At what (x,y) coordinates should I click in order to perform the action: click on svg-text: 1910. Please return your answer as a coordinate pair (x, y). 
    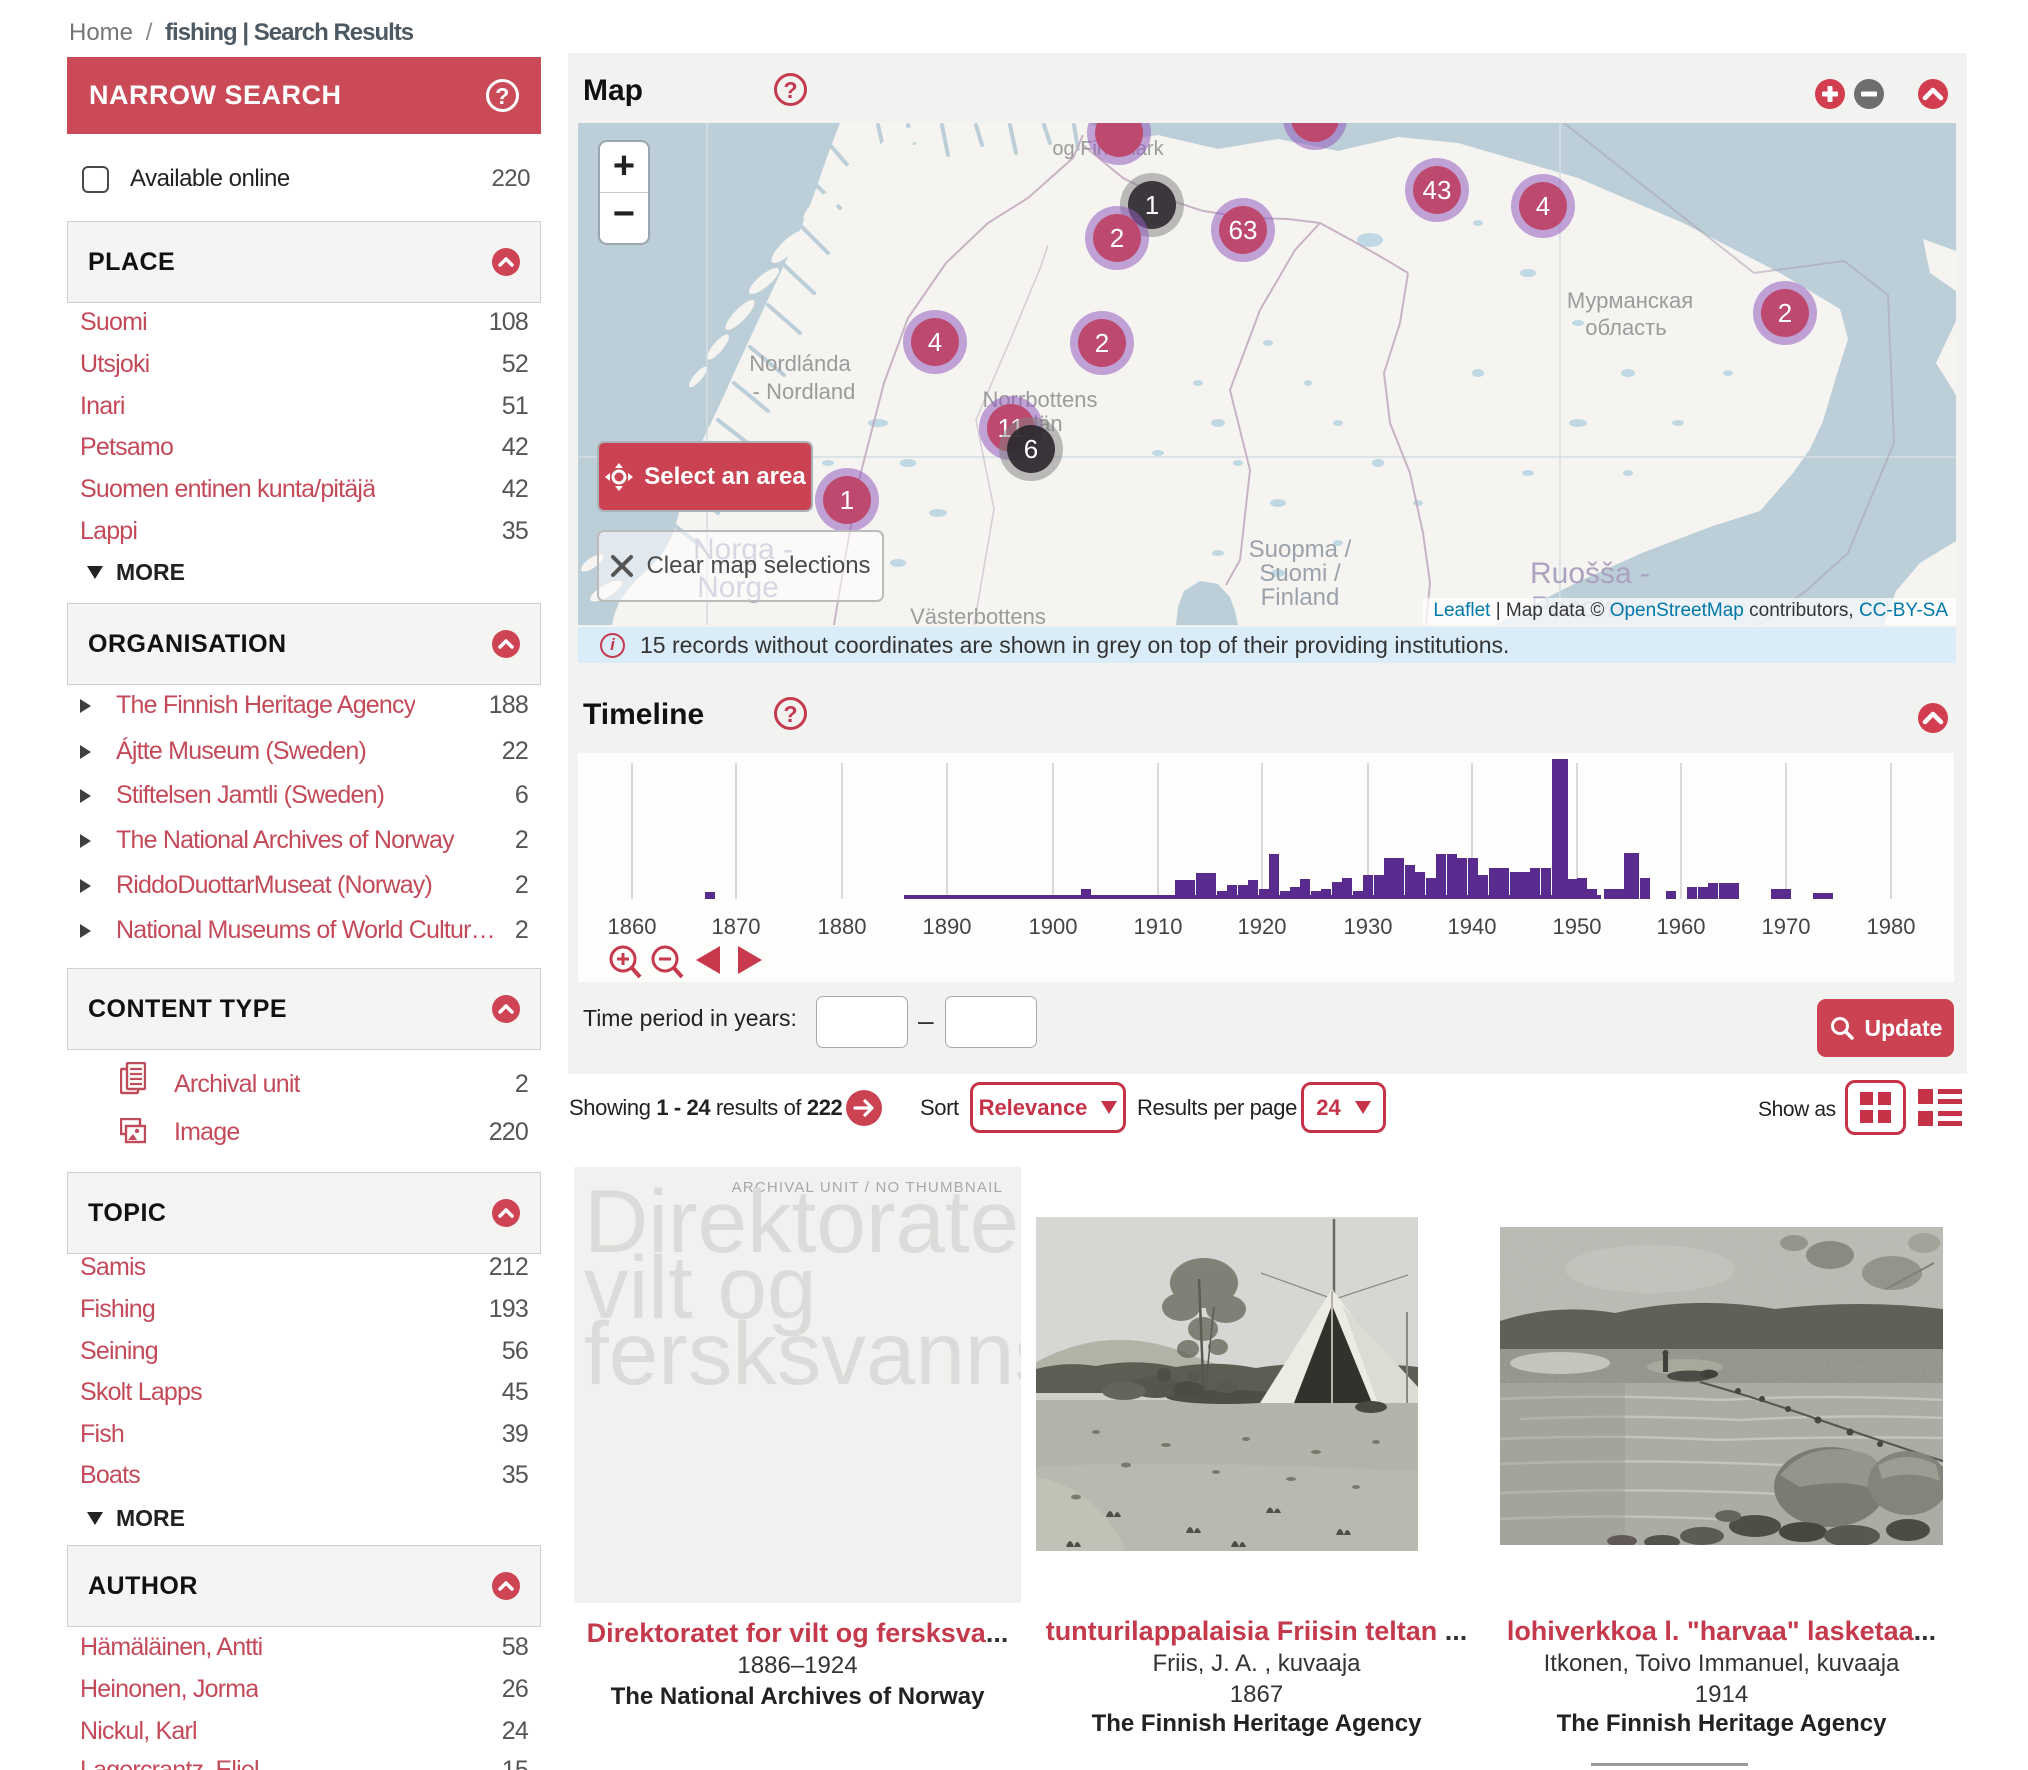
    Looking at the image, I should click on (1158, 926).